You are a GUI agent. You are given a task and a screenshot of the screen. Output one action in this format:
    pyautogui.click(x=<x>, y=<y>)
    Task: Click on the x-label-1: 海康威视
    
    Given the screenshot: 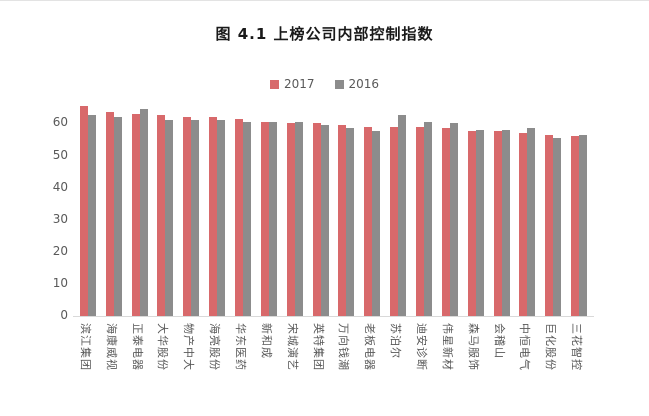 What is the action you would take?
    pyautogui.click(x=111, y=347)
    